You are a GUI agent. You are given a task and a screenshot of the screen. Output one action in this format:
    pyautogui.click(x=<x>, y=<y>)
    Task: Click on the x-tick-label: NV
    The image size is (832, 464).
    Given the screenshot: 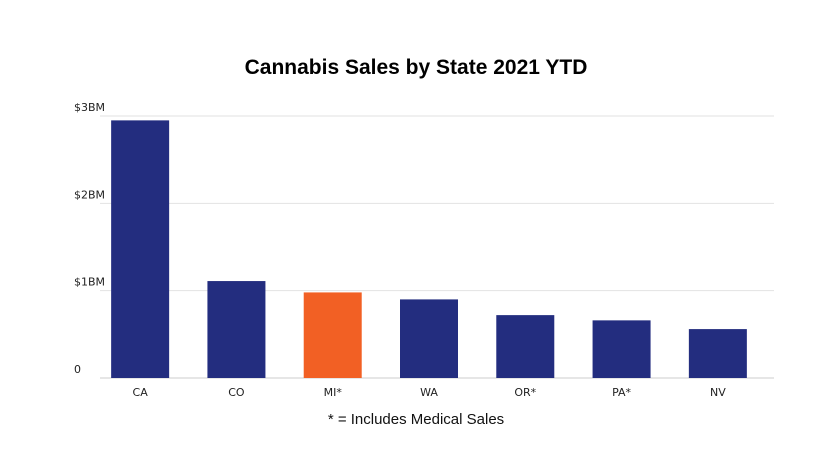 What is the action you would take?
    pyautogui.click(x=718, y=392)
    